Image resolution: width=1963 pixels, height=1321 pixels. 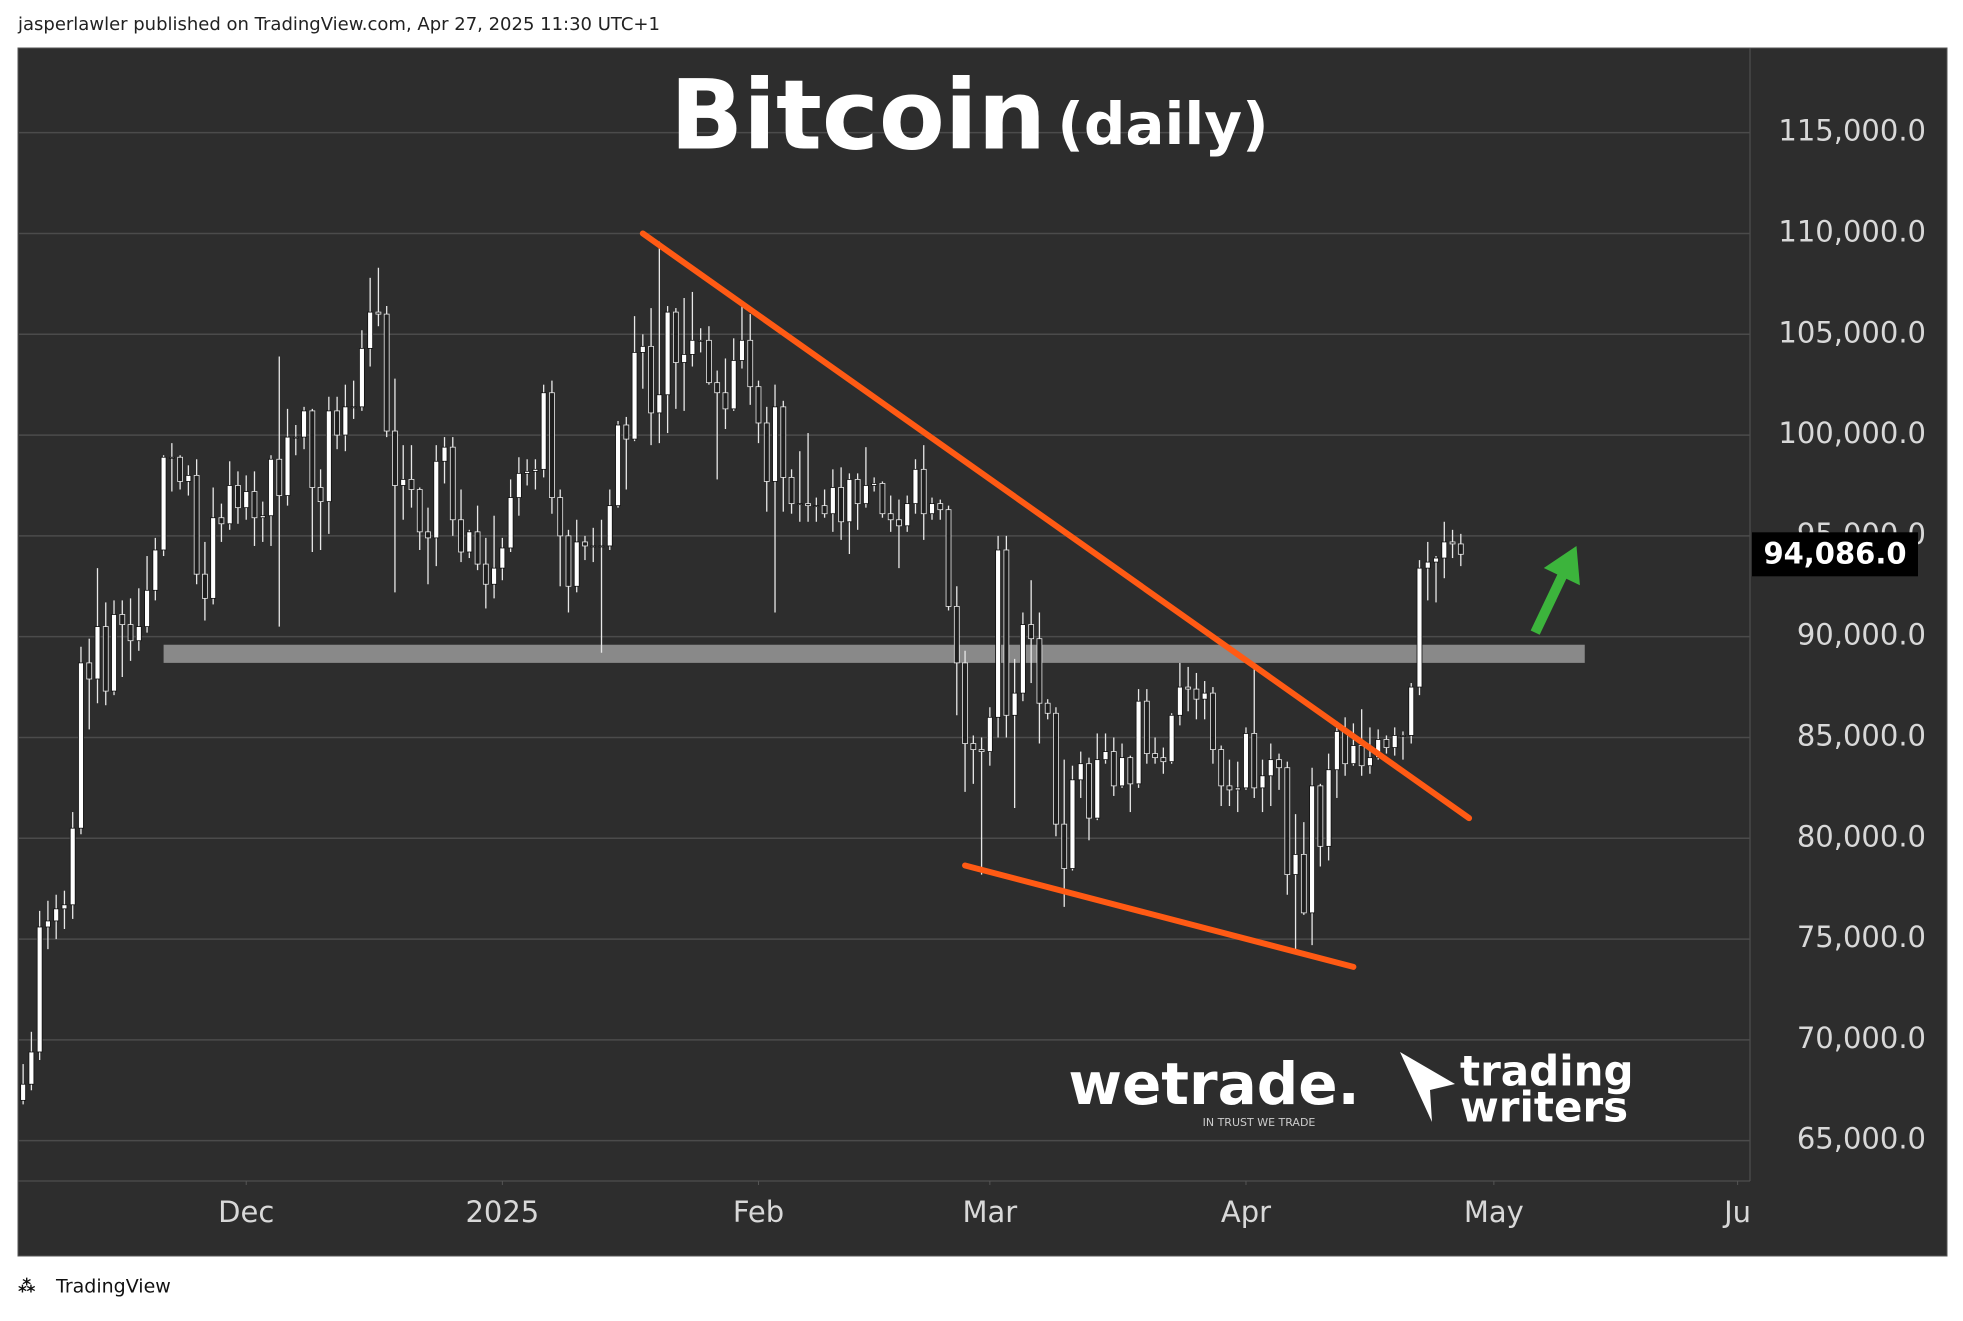 I want to click on x-tick-label: Dec, so click(x=246, y=1212).